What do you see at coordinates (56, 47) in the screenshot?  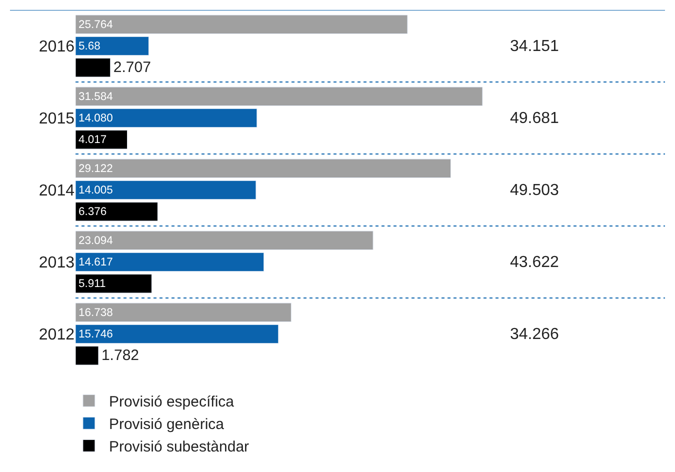 I see `y-tick-label: 2016` at bounding box center [56, 47].